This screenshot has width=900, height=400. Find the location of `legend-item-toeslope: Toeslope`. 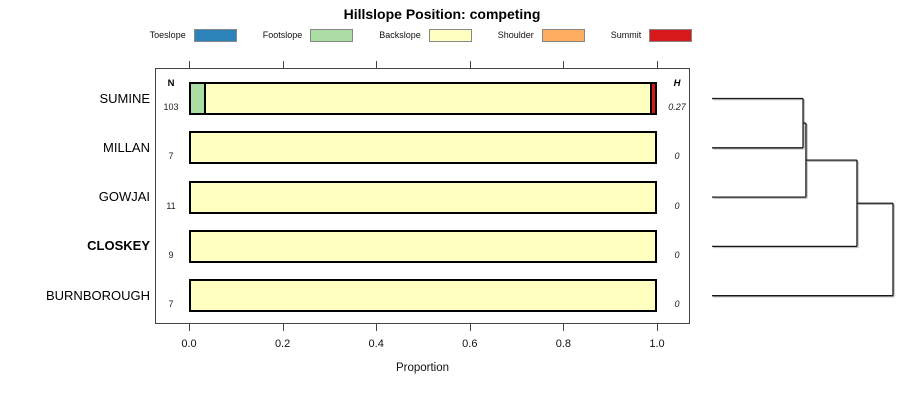

legend-item-toeslope: Toeslope is located at coordinates (193, 35).